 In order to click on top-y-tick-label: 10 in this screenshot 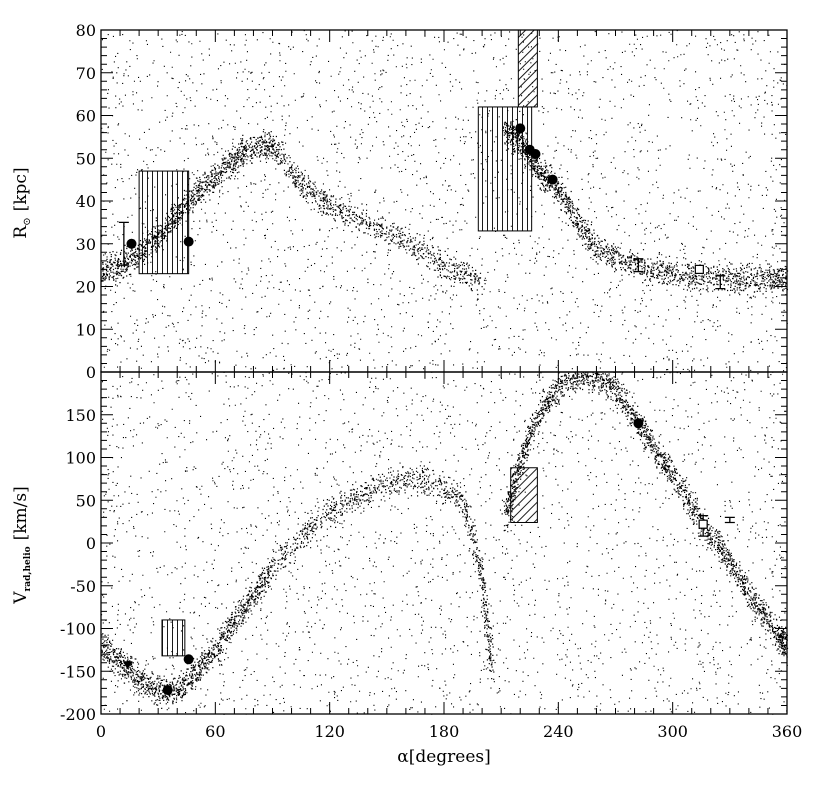, I will do `click(86, 329)`.